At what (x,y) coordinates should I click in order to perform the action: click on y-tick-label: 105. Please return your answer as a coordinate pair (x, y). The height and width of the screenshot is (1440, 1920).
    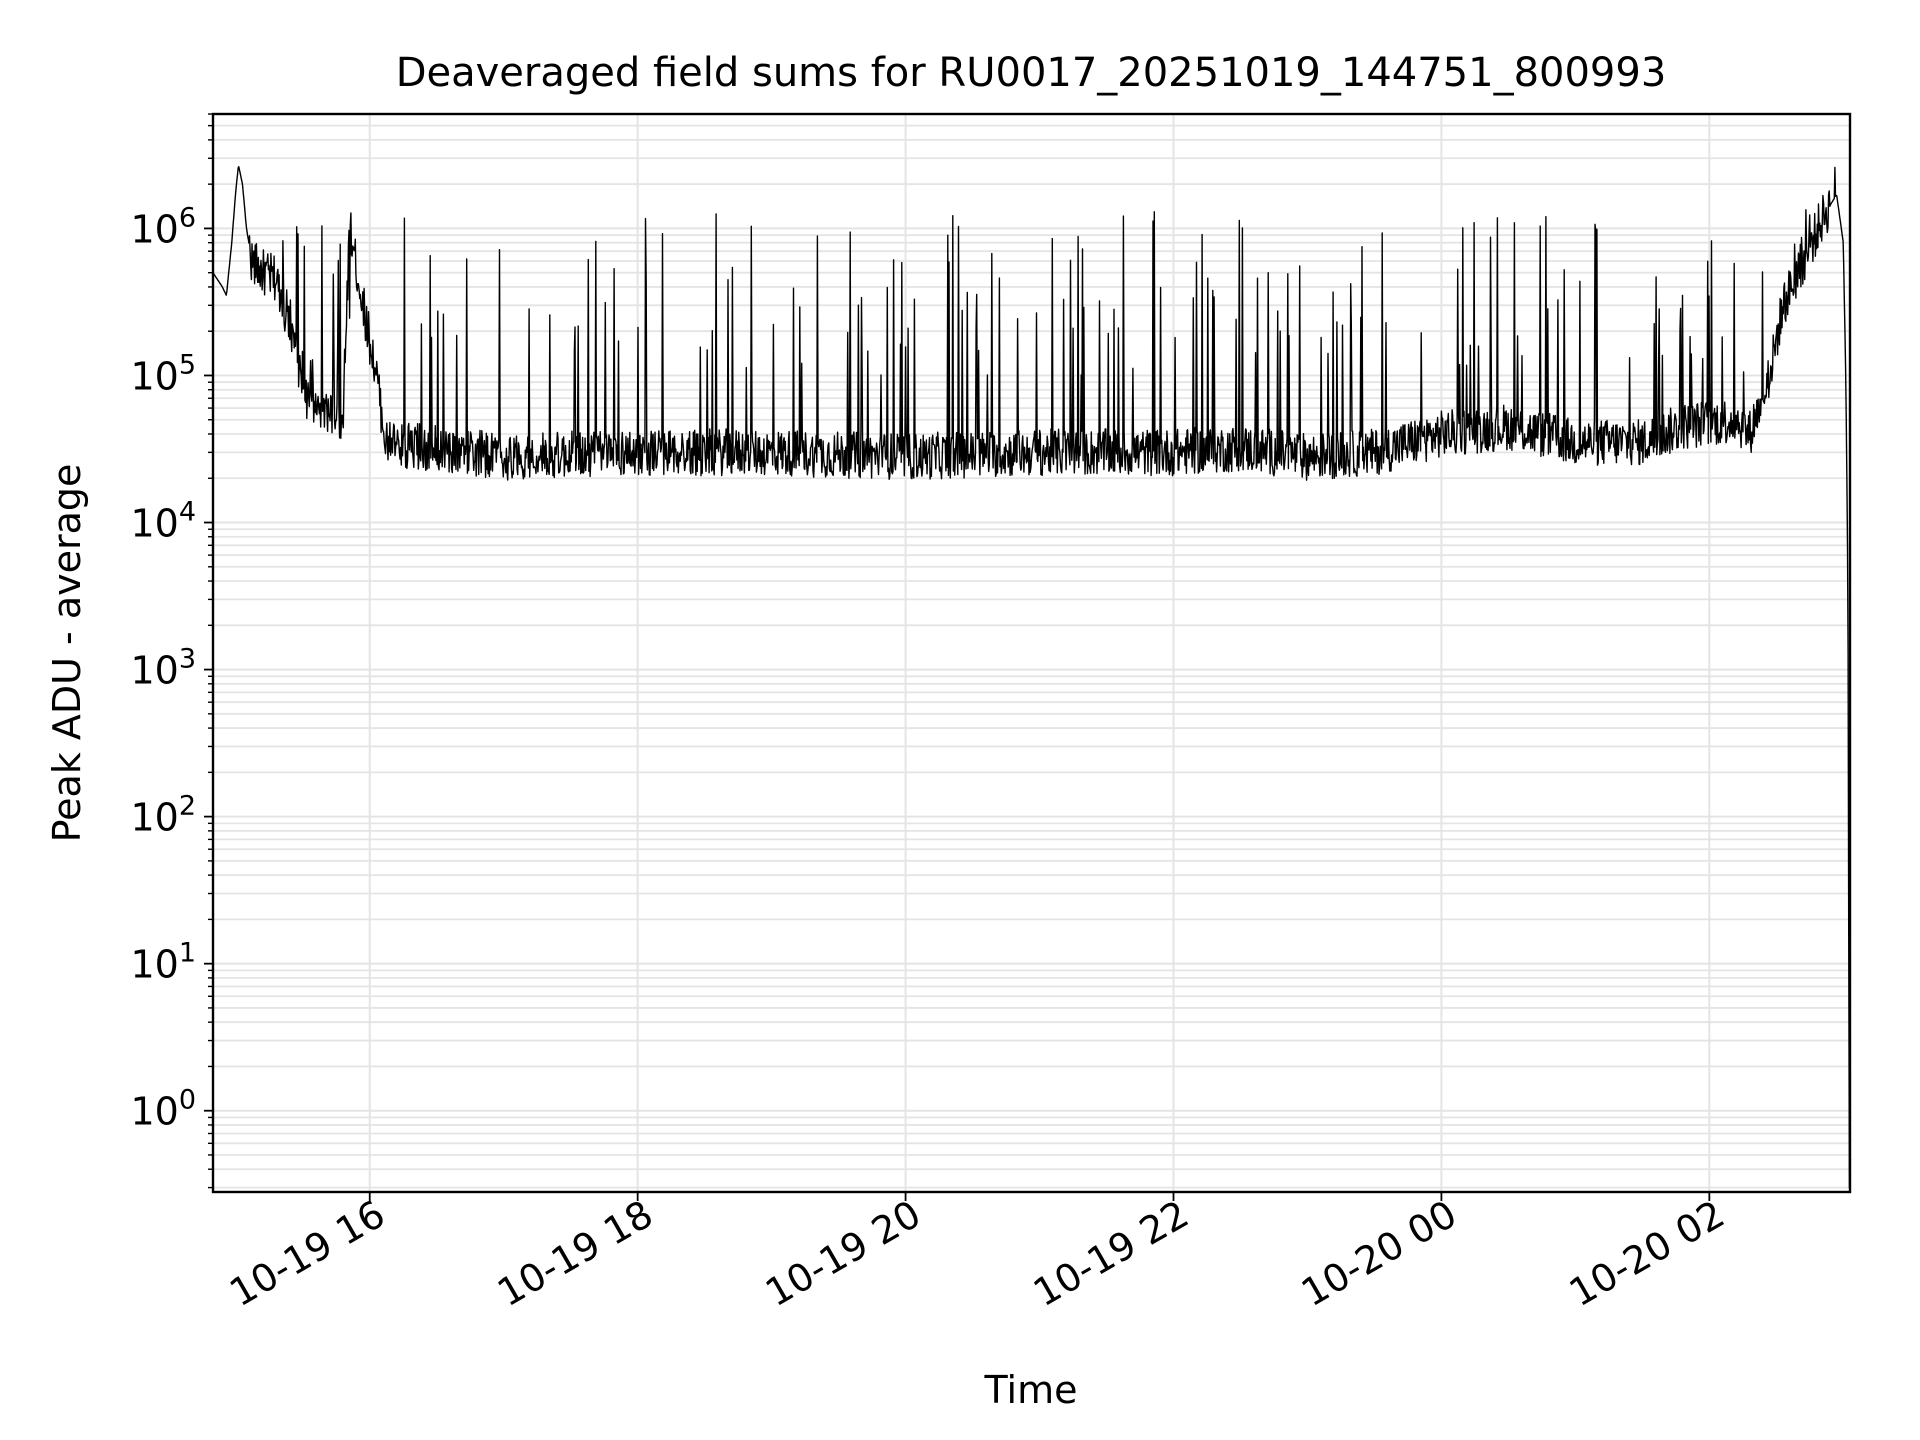
    Looking at the image, I should click on (163, 373).